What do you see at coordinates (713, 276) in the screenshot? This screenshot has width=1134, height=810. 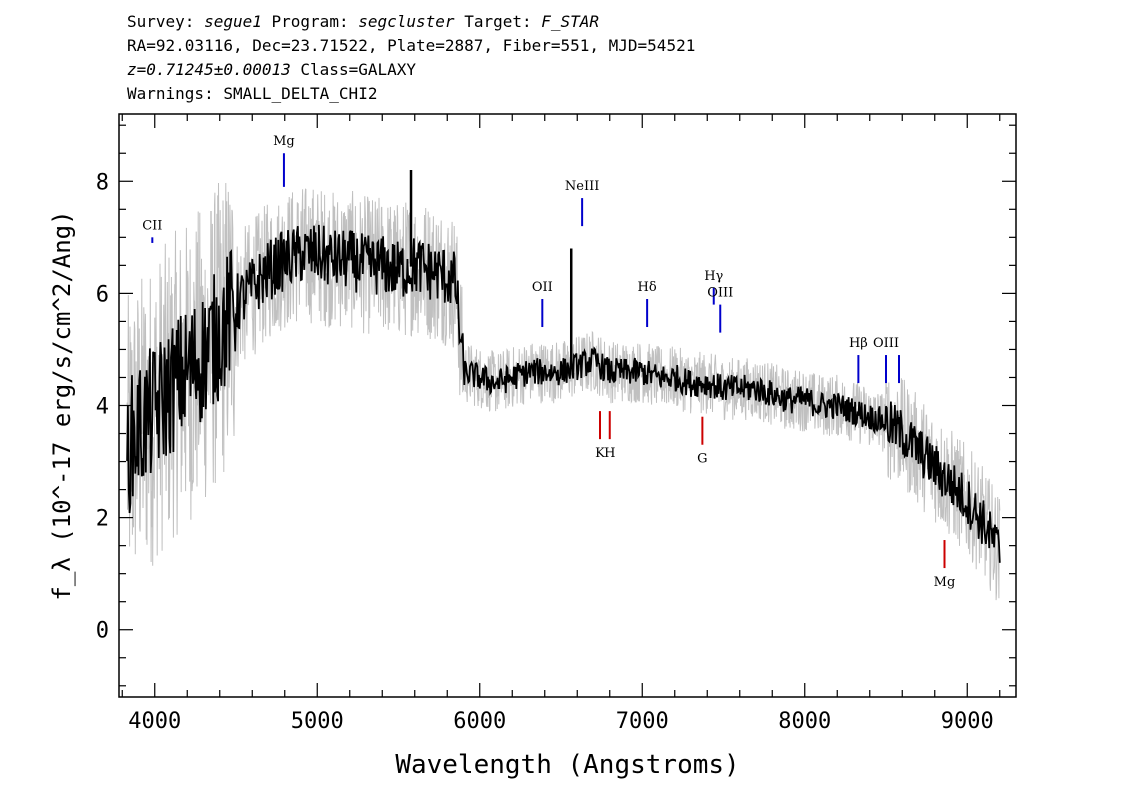 I see `emission-line-label: Hγ` at bounding box center [713, 276].